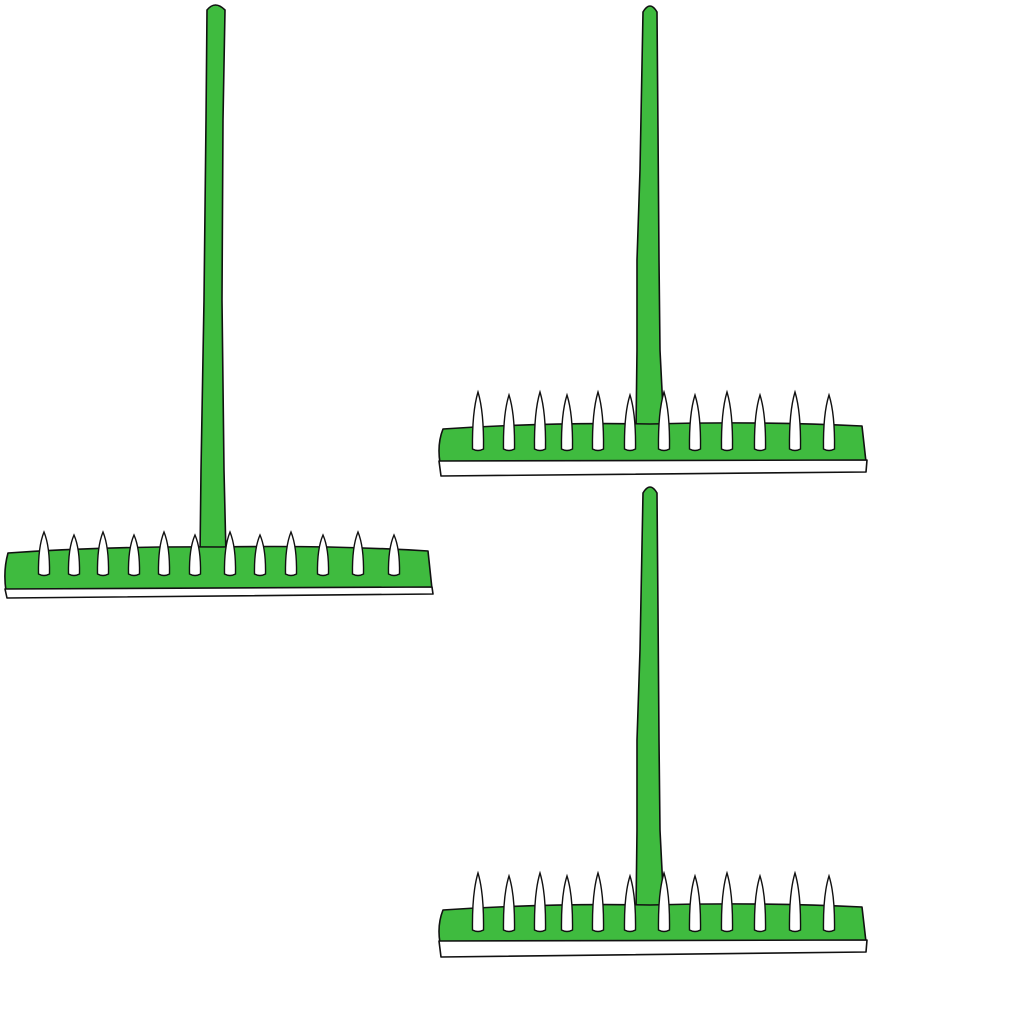  I want to click on rake-bottom-right-tines, so click(653, 901).